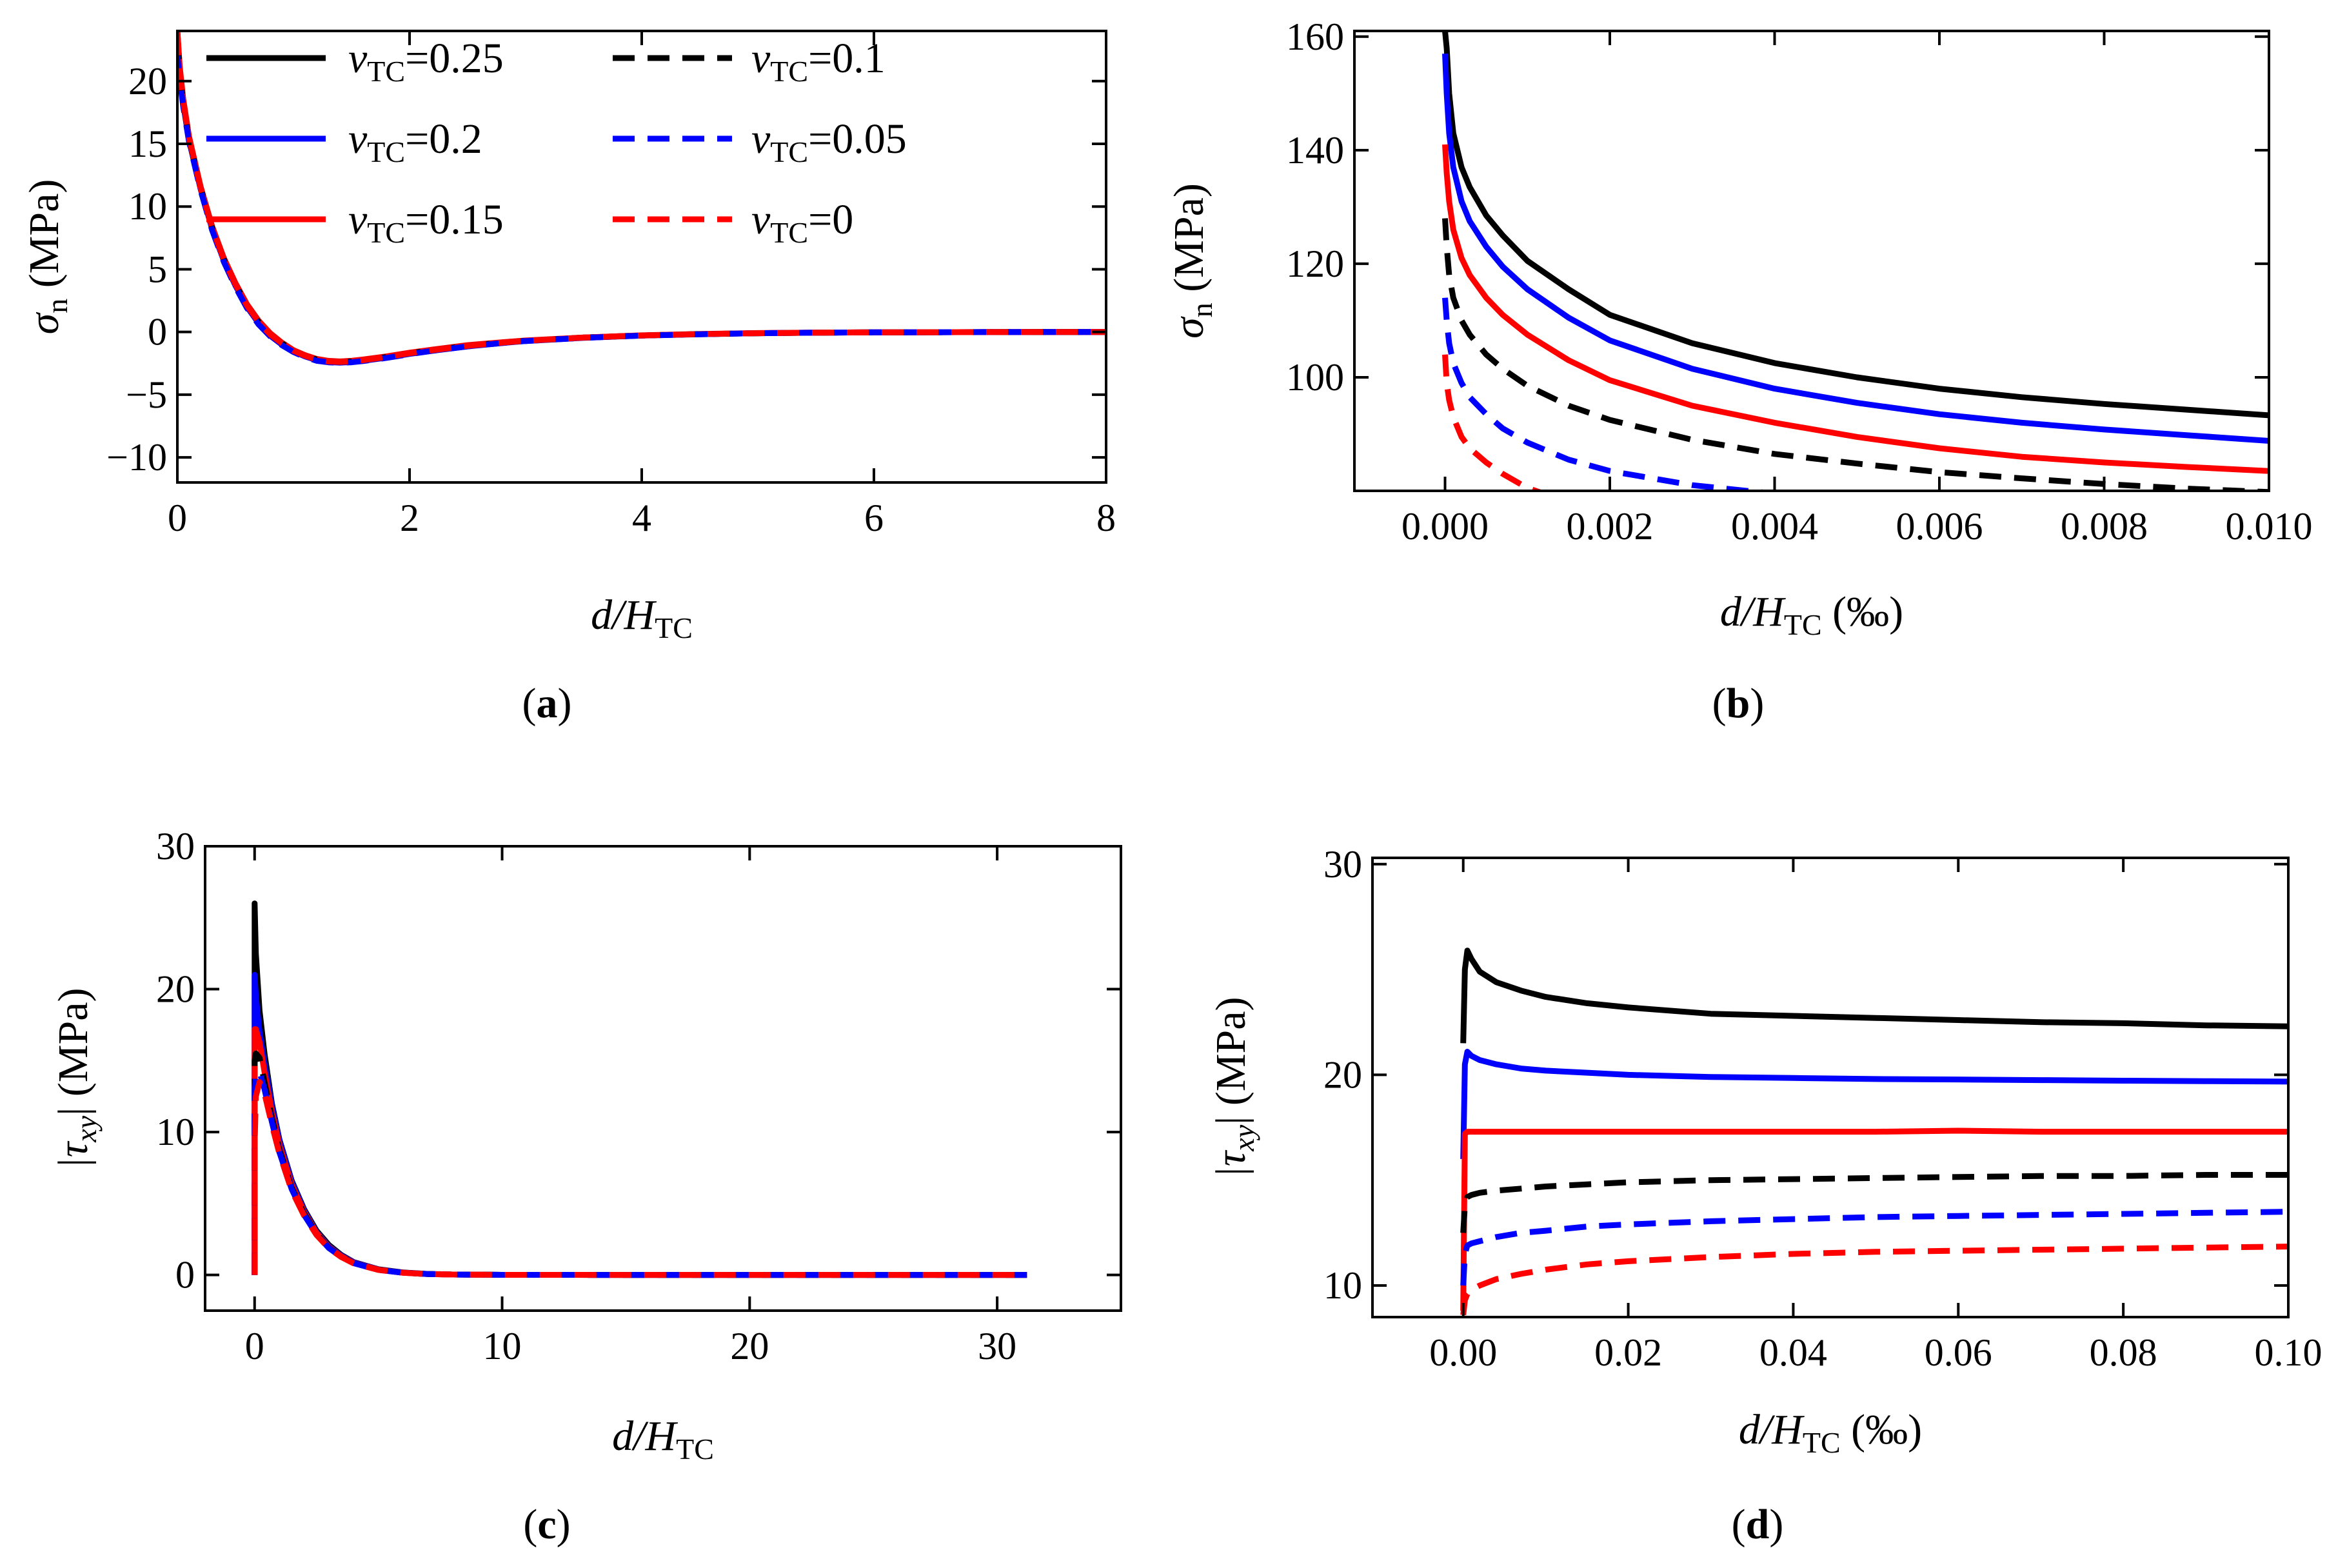 Image resolution: width=2347 pixels, height=1568 pixels. Describe the element at coordinates (409, 518) in the screenshot. I see `x-tick-label: 2` at that location.